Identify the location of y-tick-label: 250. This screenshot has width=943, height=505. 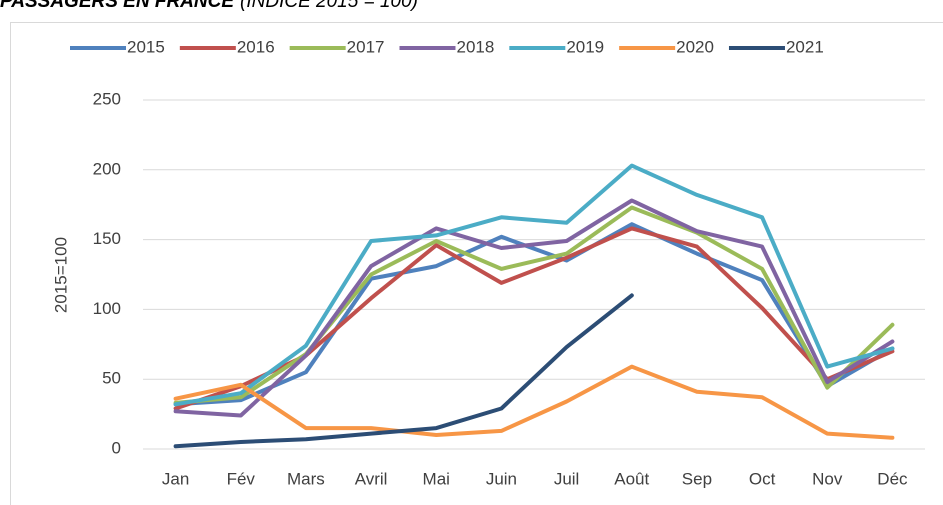
(107, 98).